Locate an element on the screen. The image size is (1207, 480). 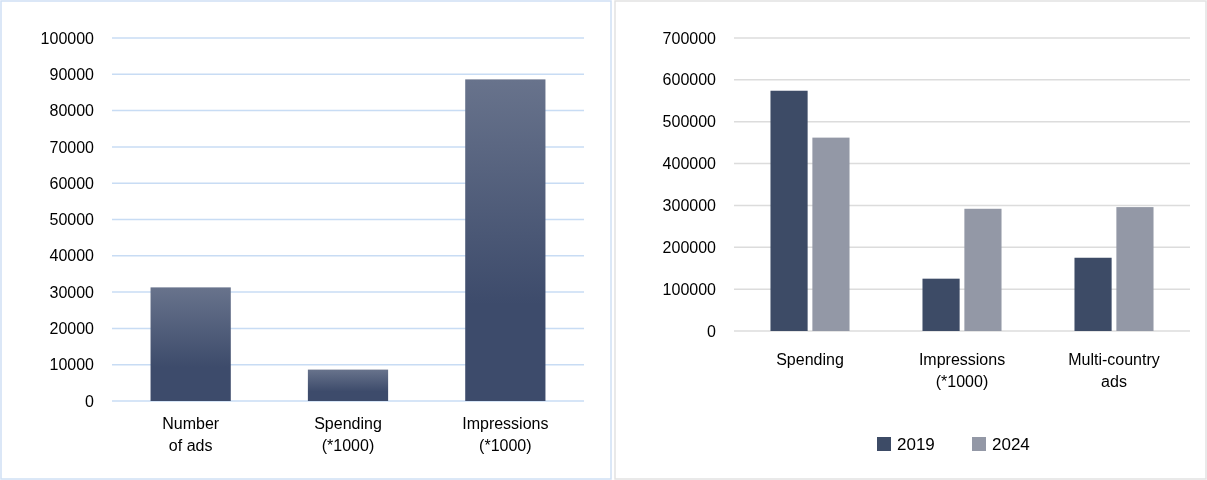
y-tick-label: 70000 is located at coordinates (72, 147).